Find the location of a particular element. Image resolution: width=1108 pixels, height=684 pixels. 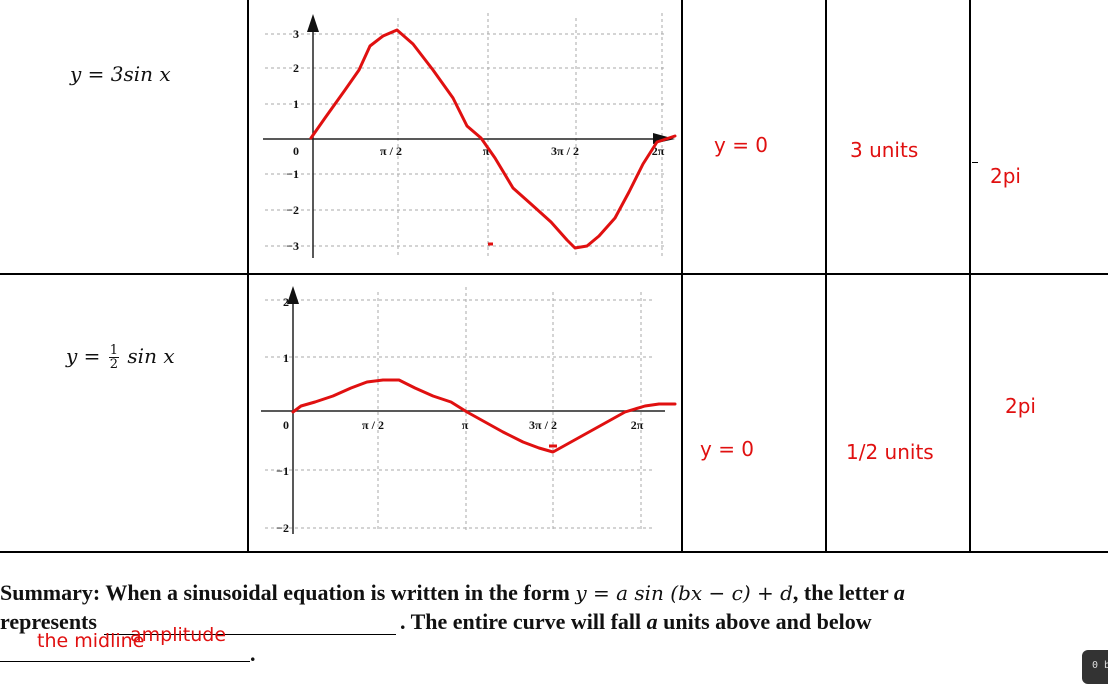

tick-mark is located at coordinates (975, 162).